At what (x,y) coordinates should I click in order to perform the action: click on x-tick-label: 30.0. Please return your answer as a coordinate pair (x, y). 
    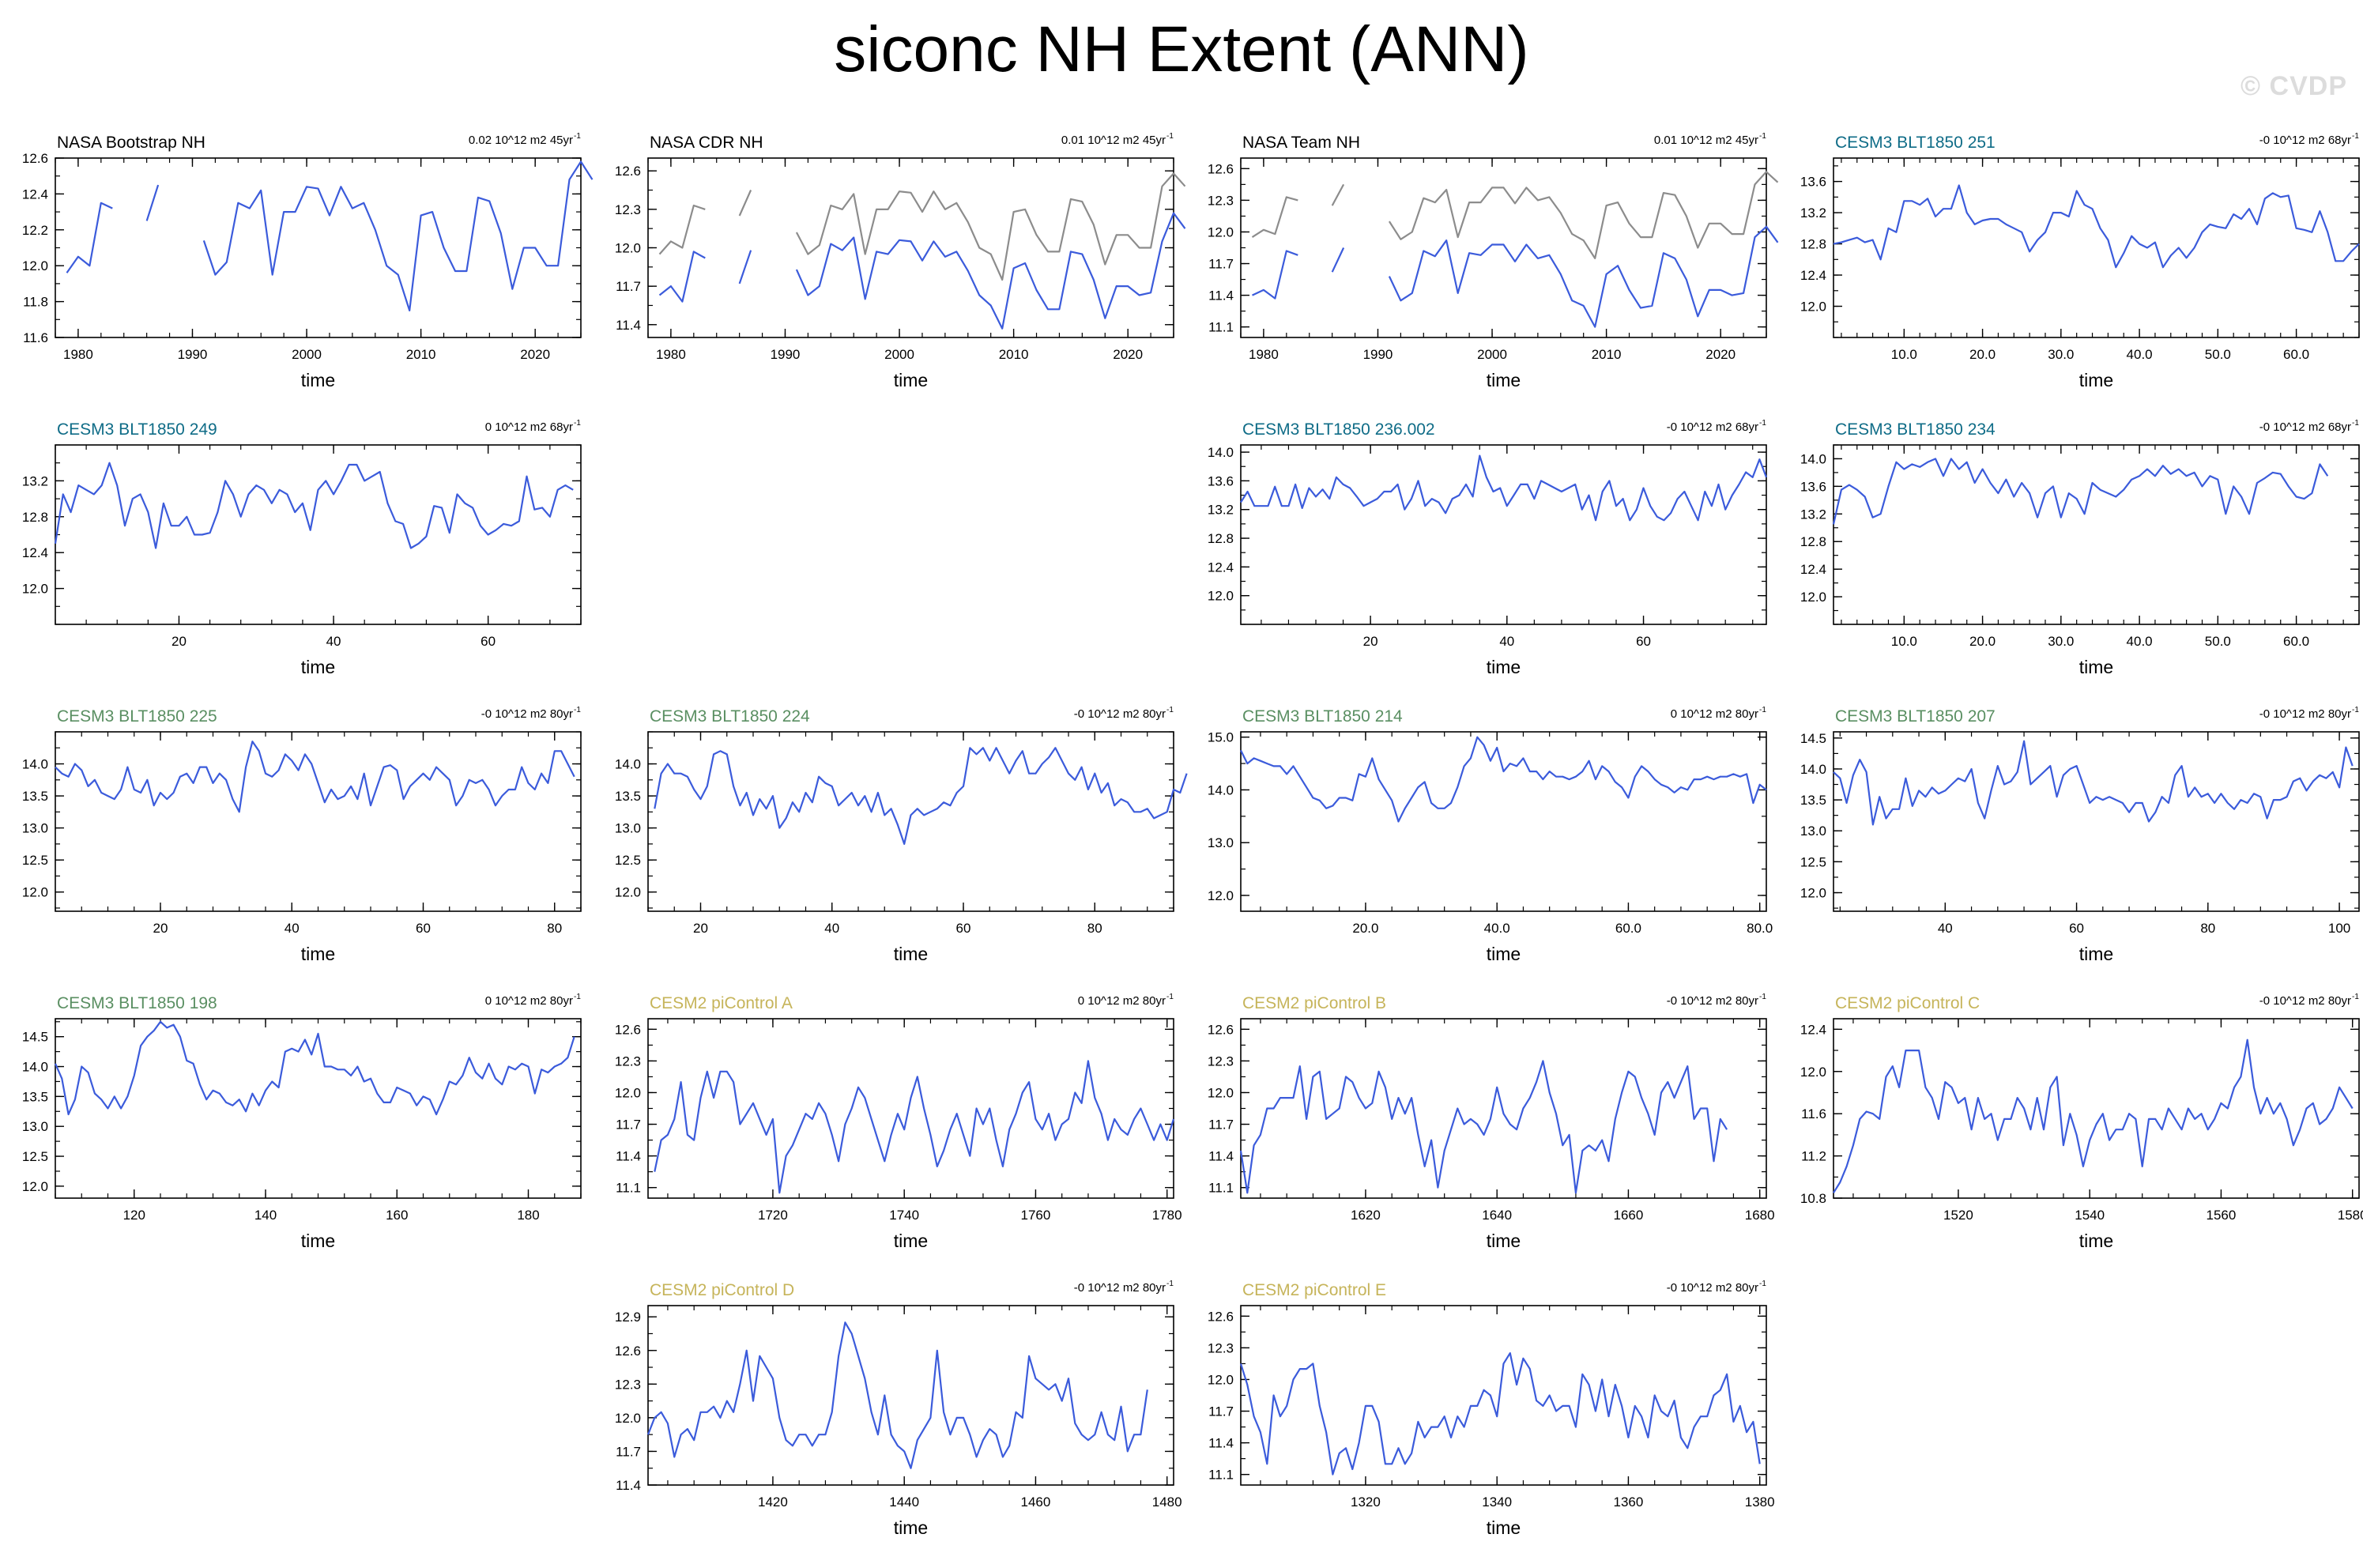
    Looking at the image, I should click on (2061, 641).